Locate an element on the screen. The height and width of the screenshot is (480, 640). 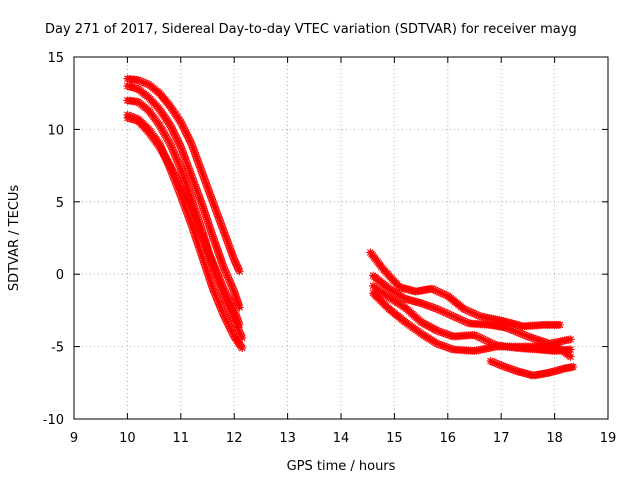
series-arc-1a is located at coordinates (183, 175).